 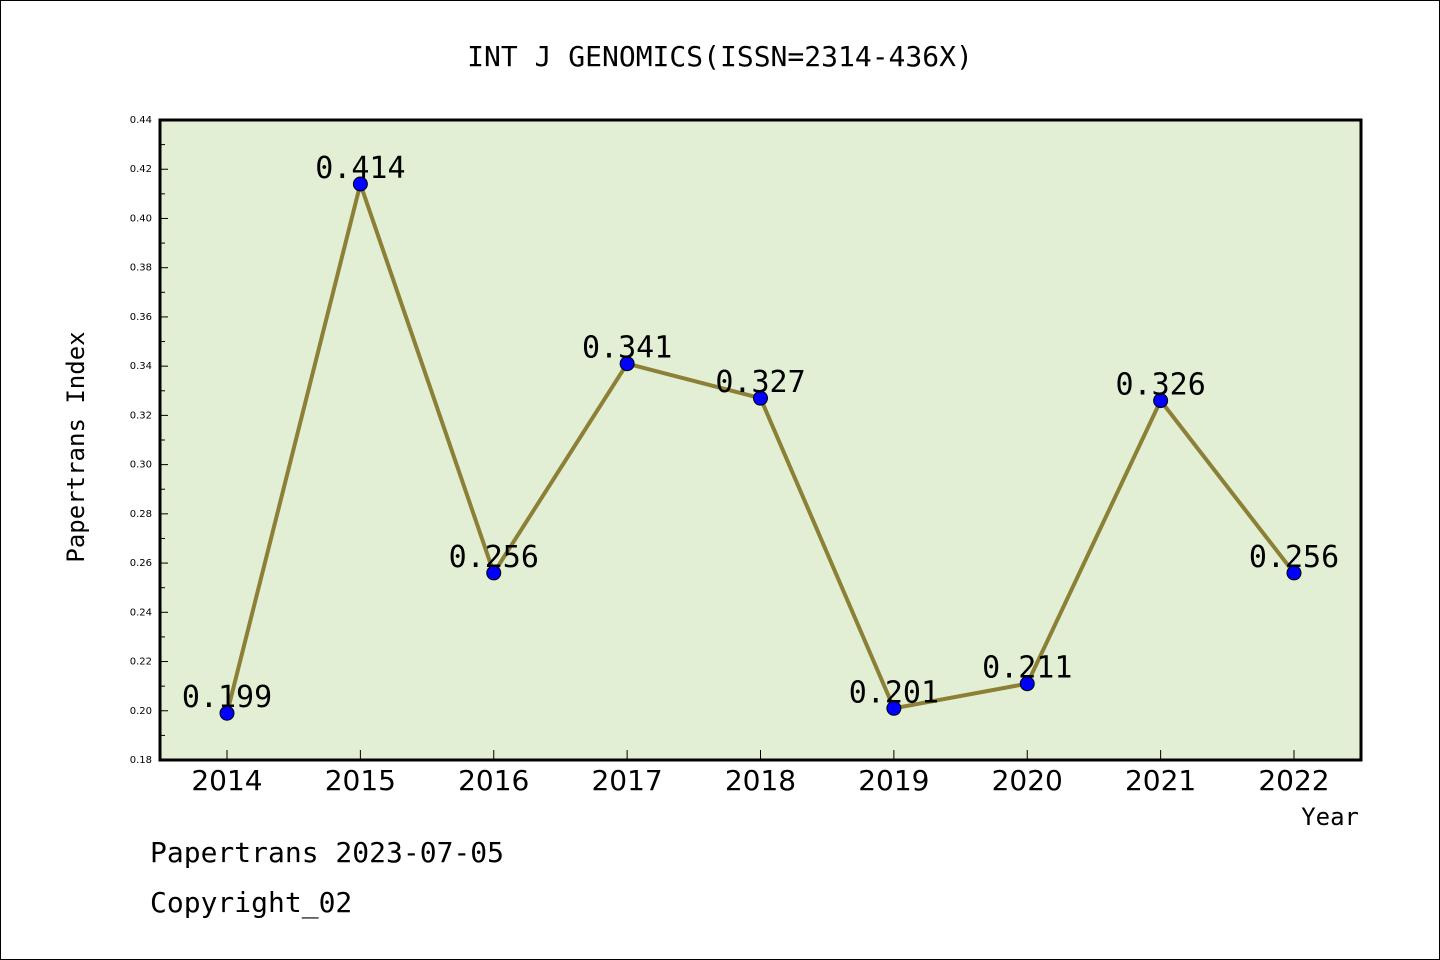 What do you see at coordinates (141, 317) in the screenshot?
I see `y-tick-label: 0.36` at bounding box center [141, 317].